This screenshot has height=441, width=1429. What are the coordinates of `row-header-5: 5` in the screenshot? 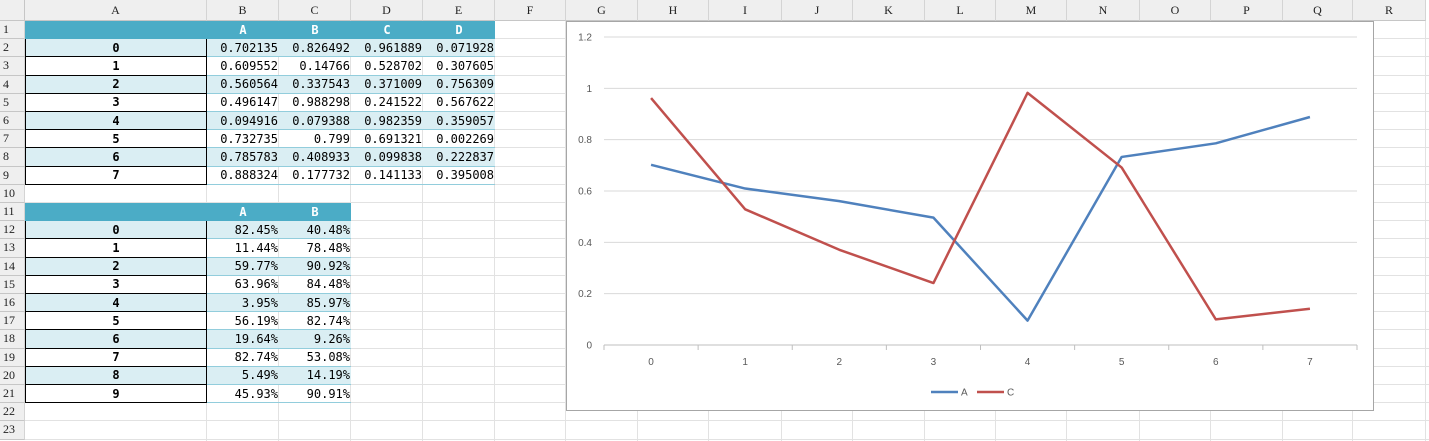 It's located at (12, 102).